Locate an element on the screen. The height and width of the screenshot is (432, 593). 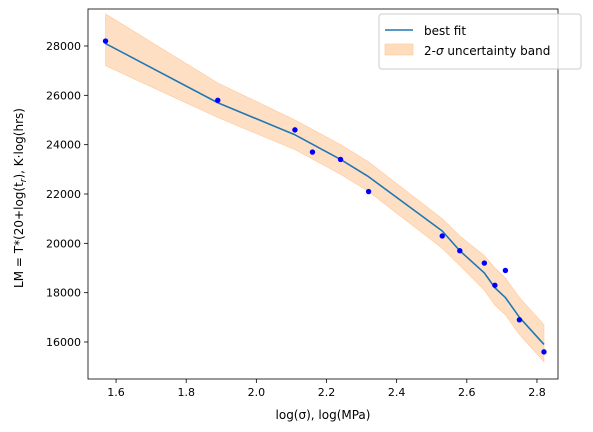
x-tick-label: 2.8 is located at coordinates (537, 392).